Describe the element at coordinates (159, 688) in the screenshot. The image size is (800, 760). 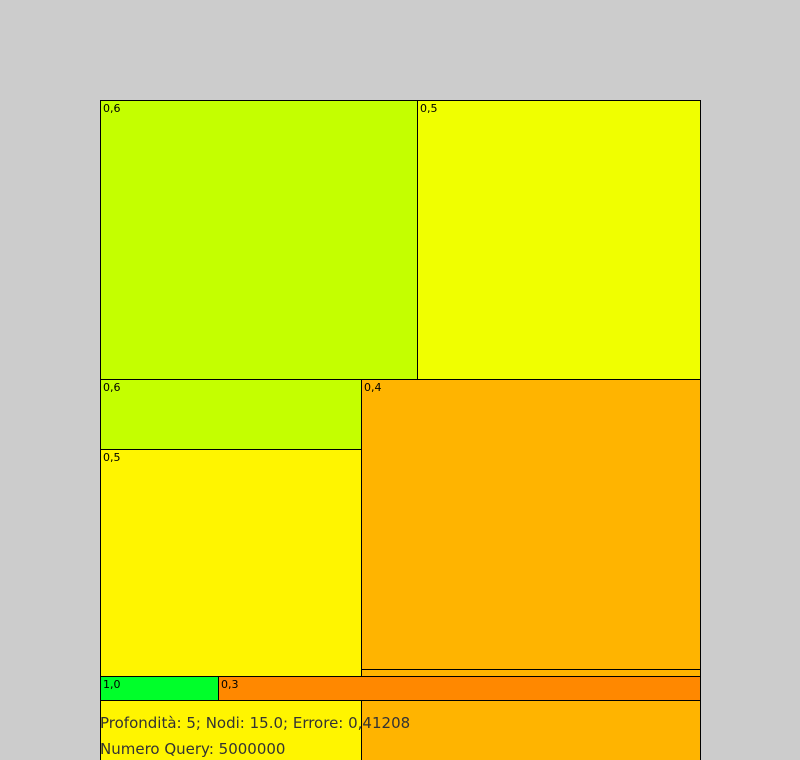
I see `treemap-cell: 1,0` at that location.